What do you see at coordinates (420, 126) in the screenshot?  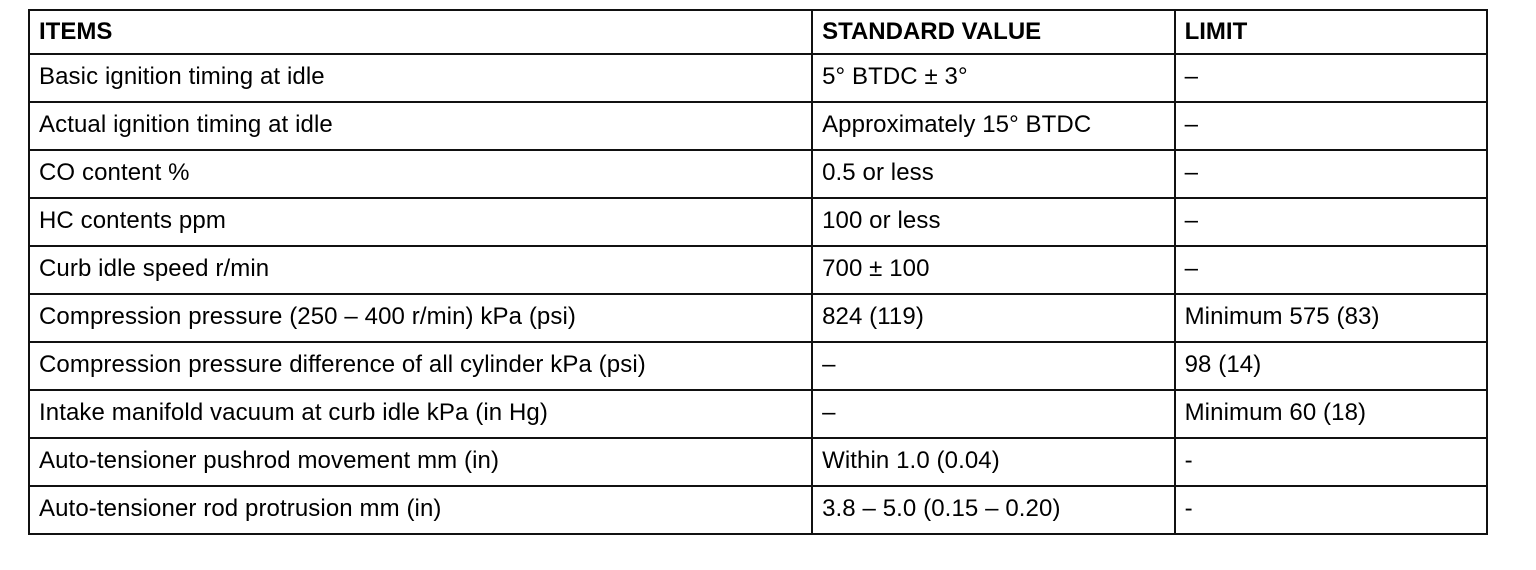 I see `item-cell: Actual ignition timing at idle` at bounding box center [420, 126].